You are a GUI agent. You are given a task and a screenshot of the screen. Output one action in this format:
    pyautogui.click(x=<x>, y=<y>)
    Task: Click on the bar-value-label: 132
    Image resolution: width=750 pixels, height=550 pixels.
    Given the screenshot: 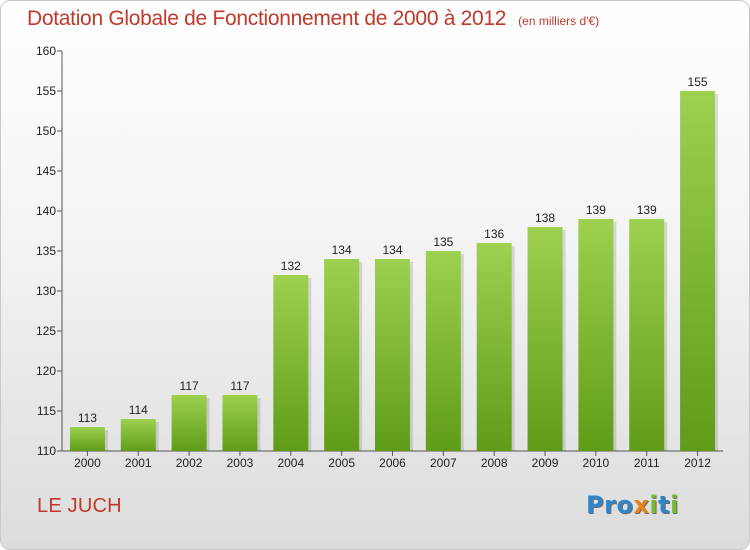 What is the action you would take?
    pyautogui.click(x=291, y=266)
    